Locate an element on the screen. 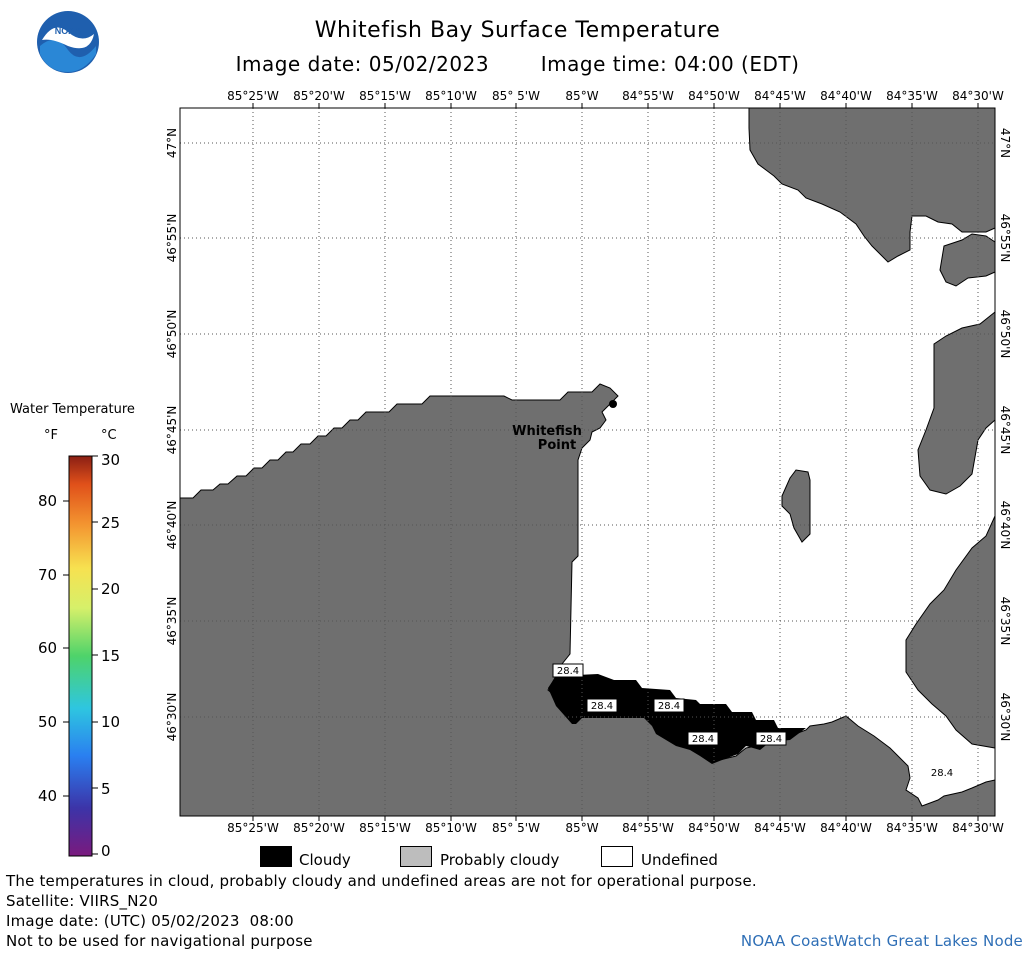 The width and height of the screenshot is (1035, 956). image-date-label: Image date: 05/02/2023 is located at coordinates (362, 64).